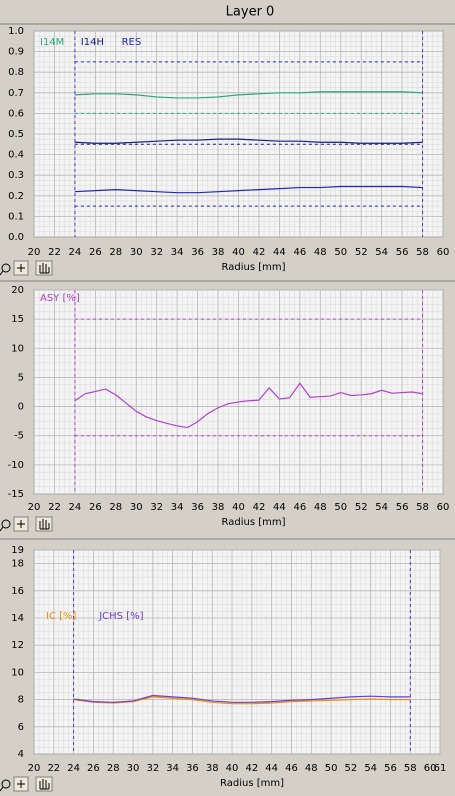  I want to click on title-bar, so click(227, 12).